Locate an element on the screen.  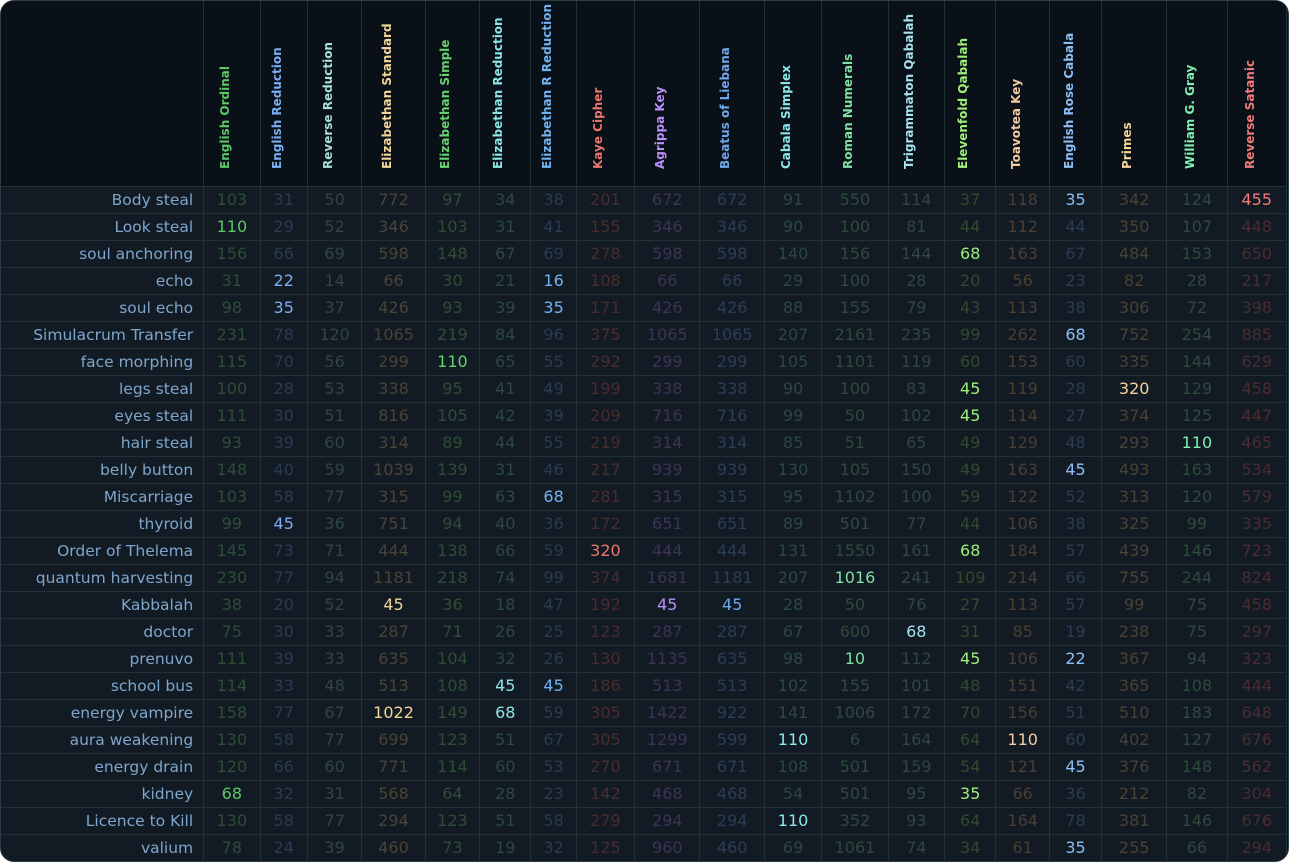
cipher-value-cell: 35 is located at coordinates (283, 308).